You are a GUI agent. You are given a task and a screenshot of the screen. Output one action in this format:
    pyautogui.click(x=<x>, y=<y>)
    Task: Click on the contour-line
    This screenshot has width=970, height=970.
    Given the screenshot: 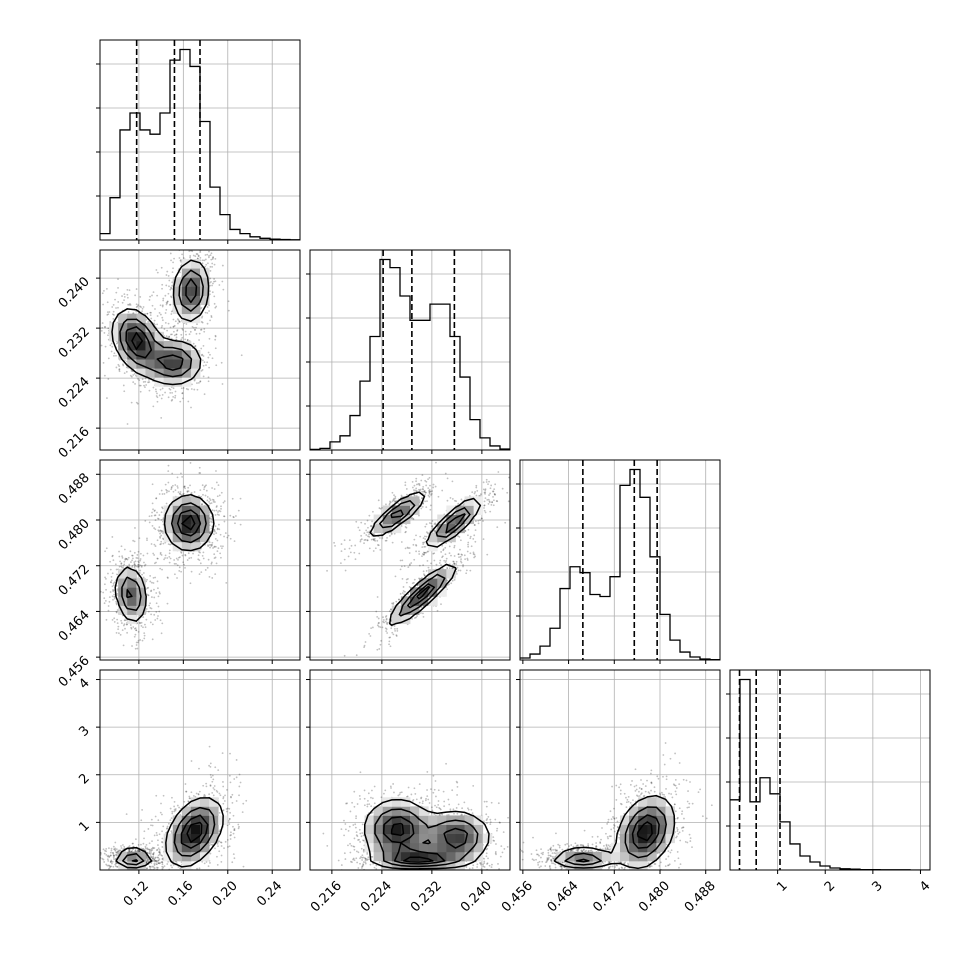 What is the action you would take?
    pyautogui.click(x=161, y=324)
    